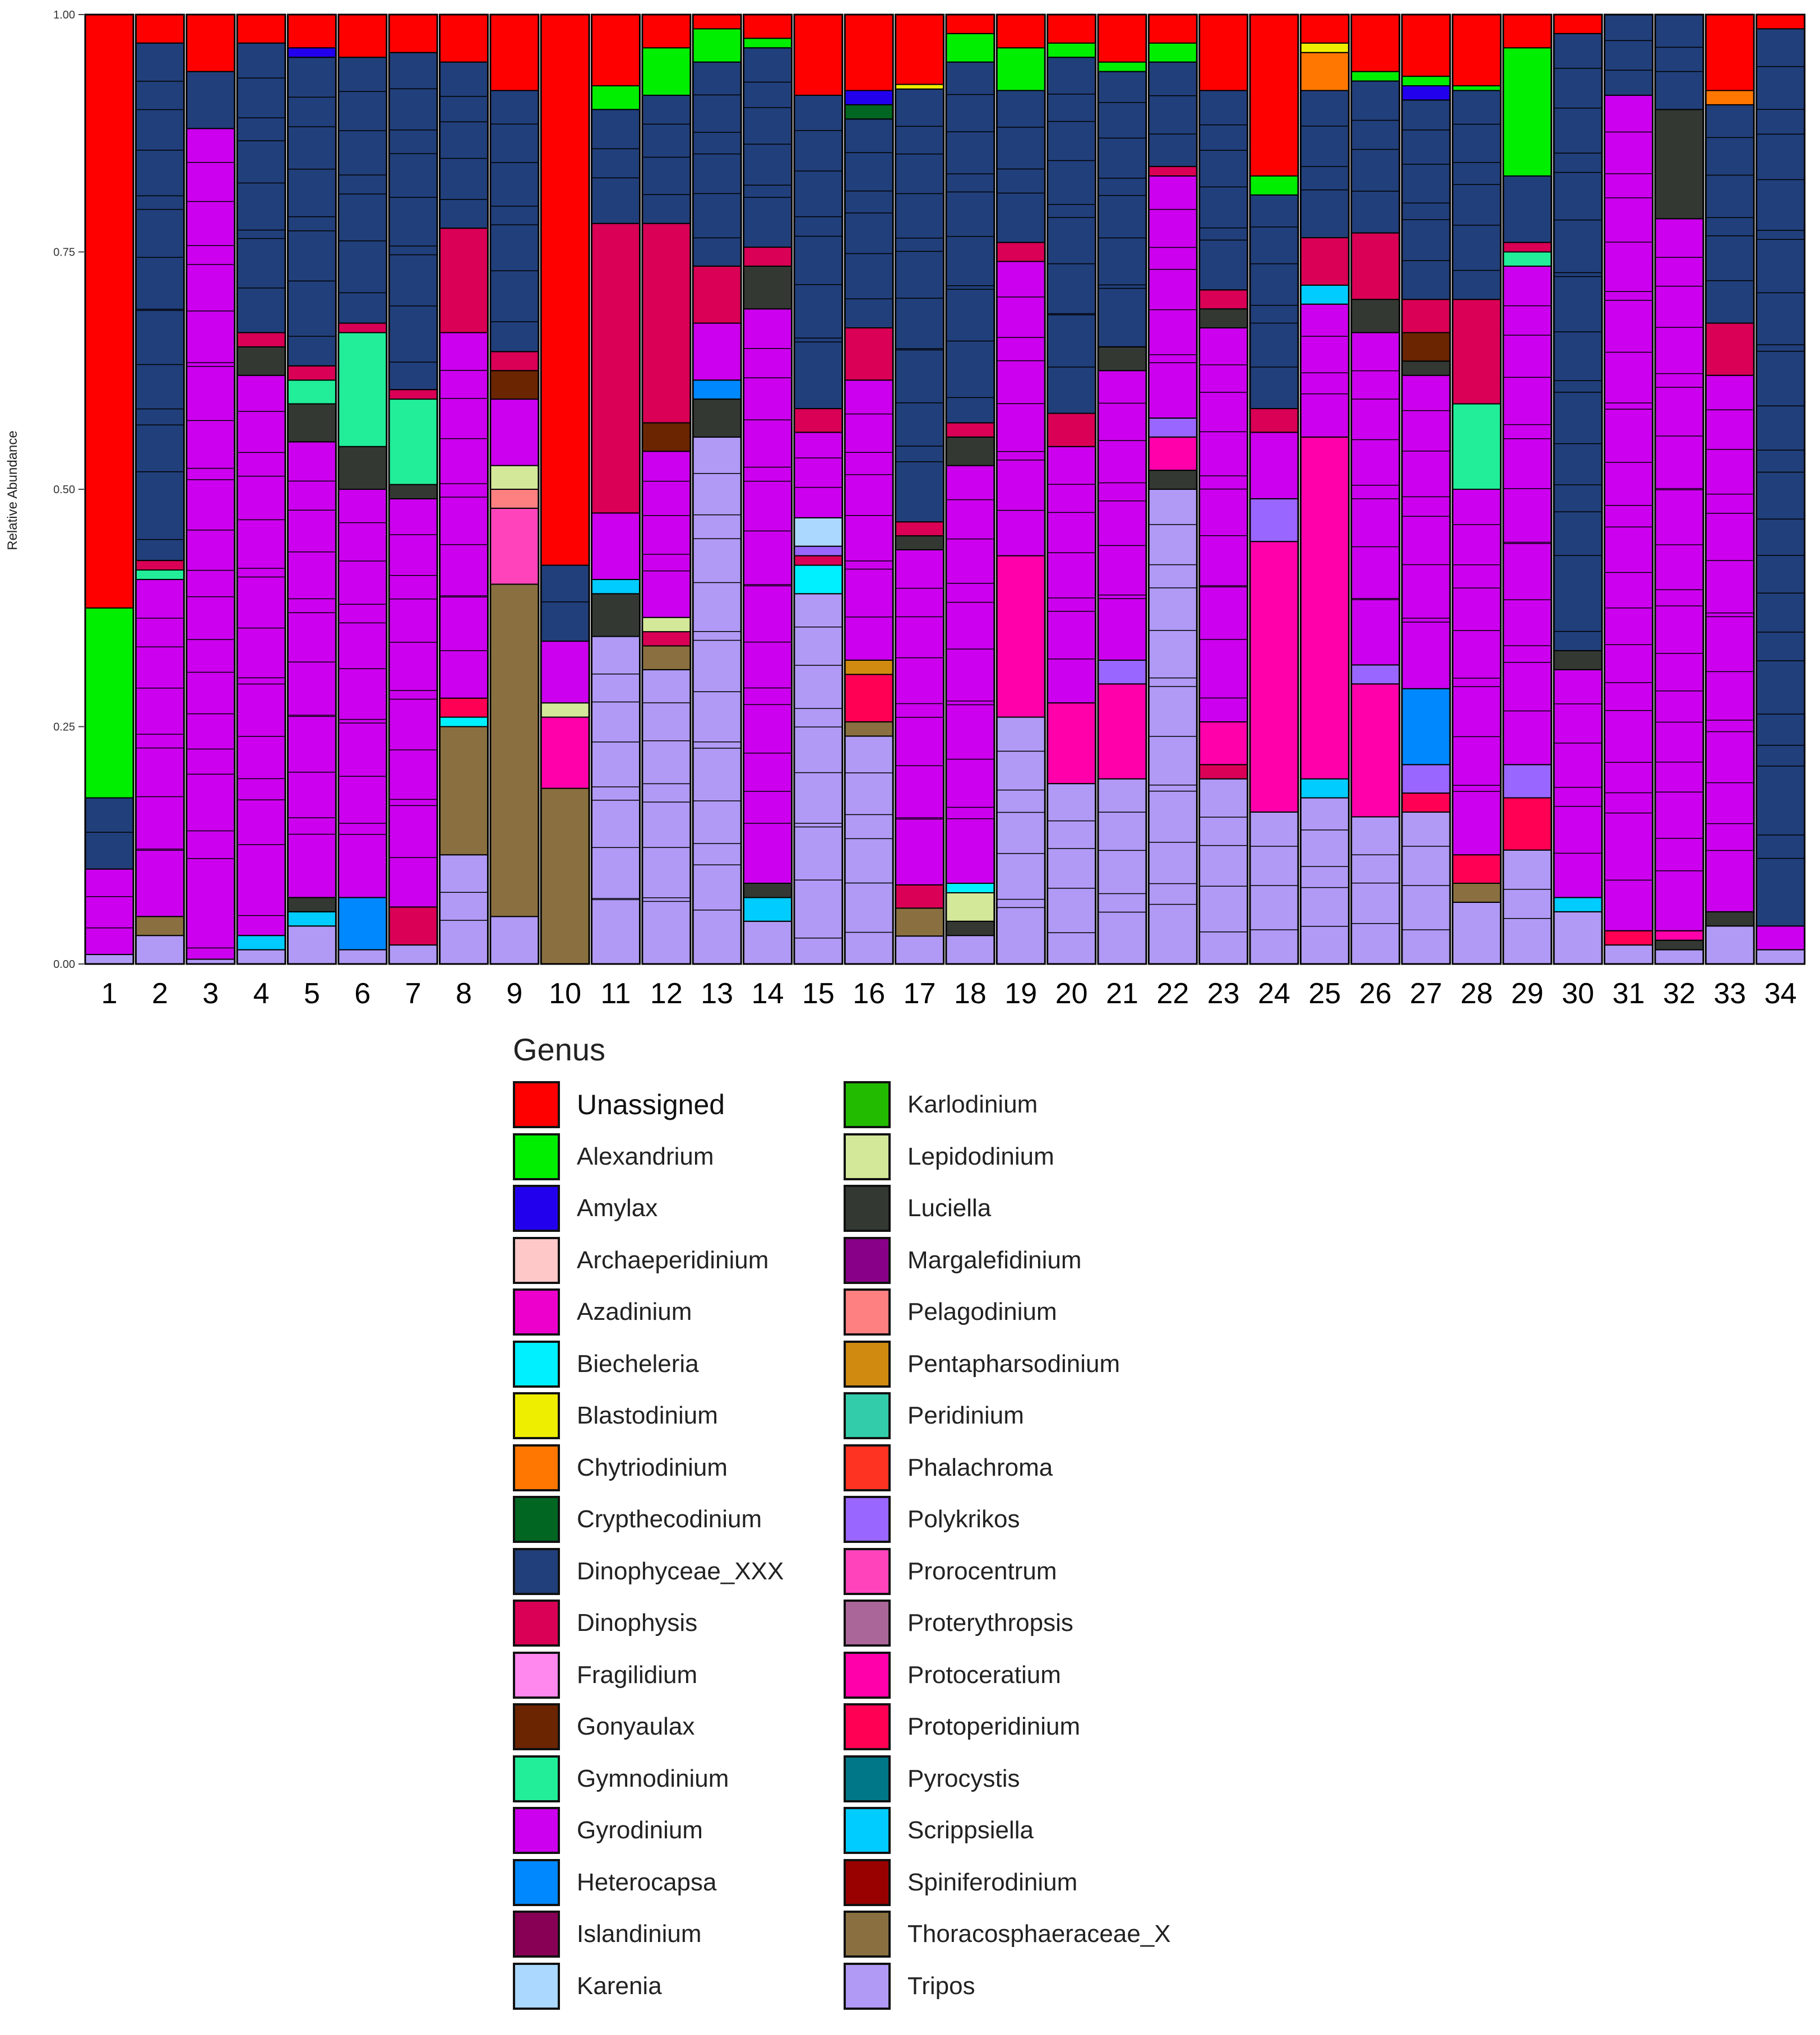 The width and height of the screenshot is (1820, 2035). What do you see at coordinates (636, 1727) in the screenshot?
I see `legend-label: Gonyaulax` at bounding box center [636, 1727].